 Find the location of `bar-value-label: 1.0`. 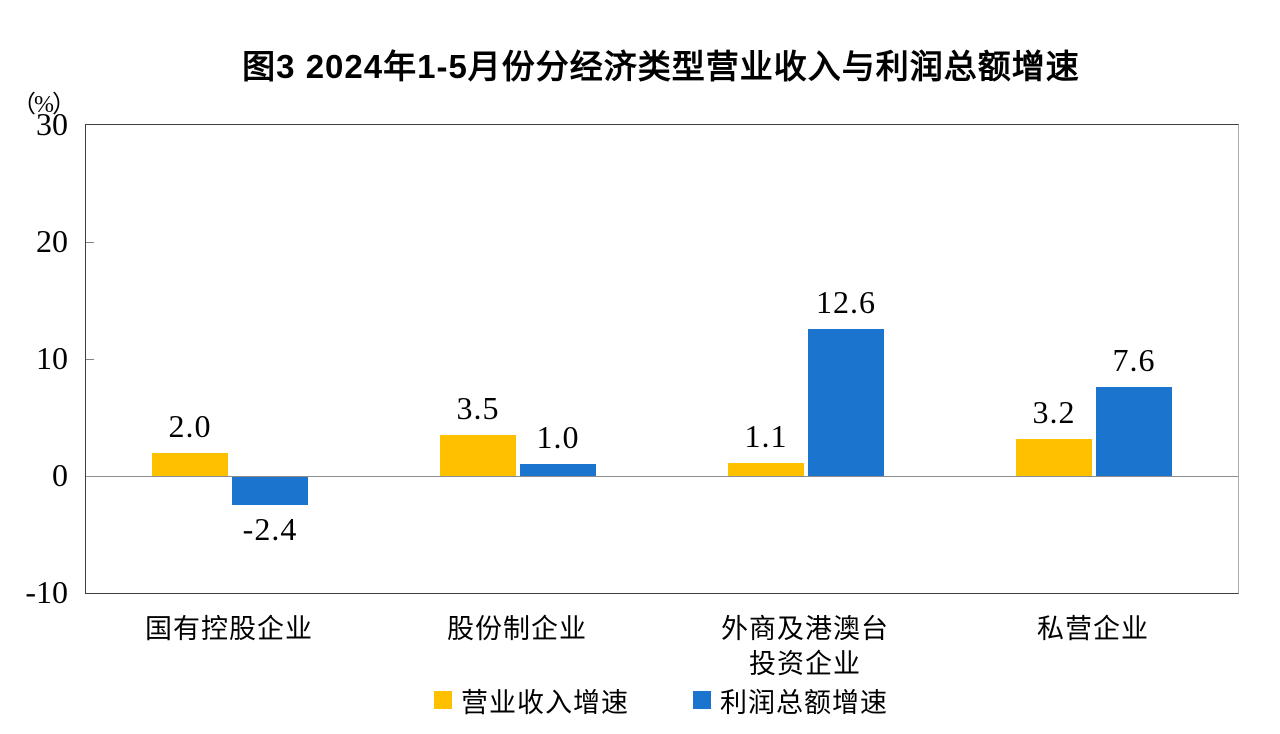

bar-value-label: 1.0 is located at coordinates (558, 437).